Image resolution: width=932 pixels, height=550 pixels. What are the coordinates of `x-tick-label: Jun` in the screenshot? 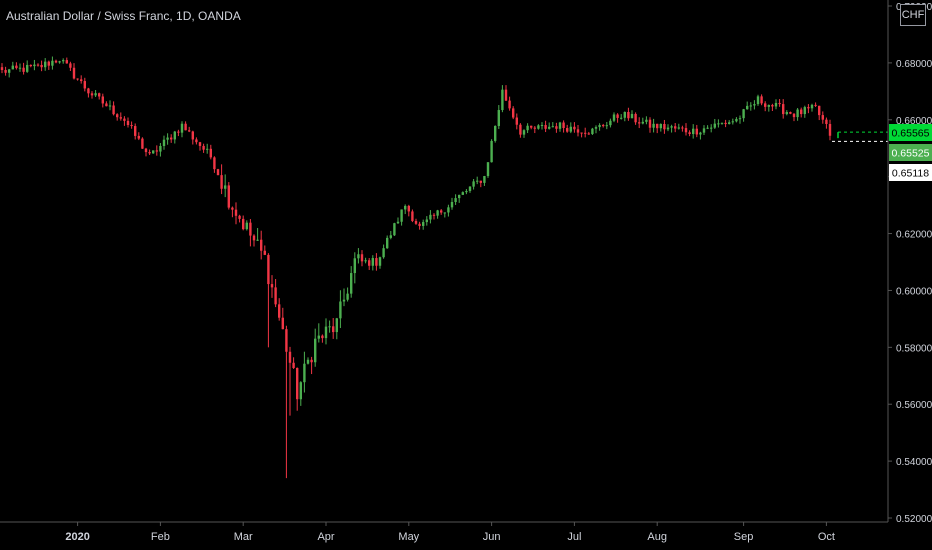 It's located at (492, 537).